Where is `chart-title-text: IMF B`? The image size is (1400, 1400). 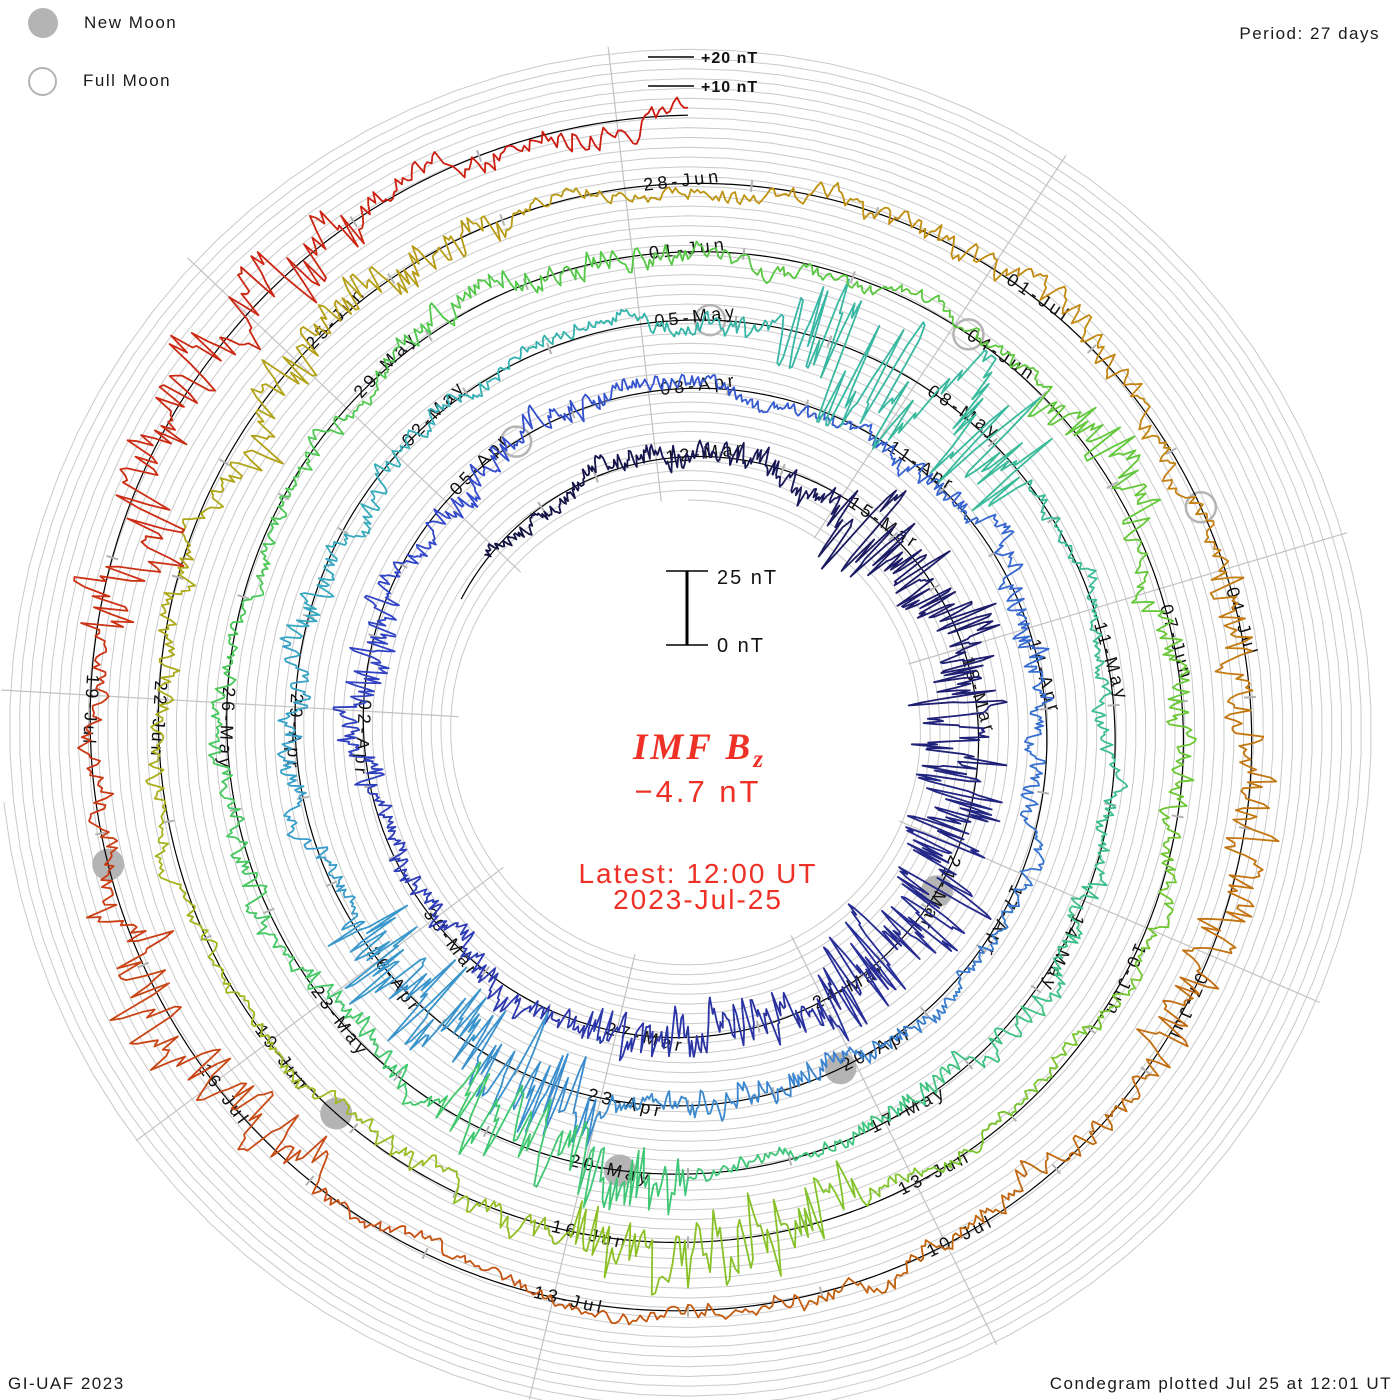 chart-title-text: IMF B is located at coordinates (693, 747).